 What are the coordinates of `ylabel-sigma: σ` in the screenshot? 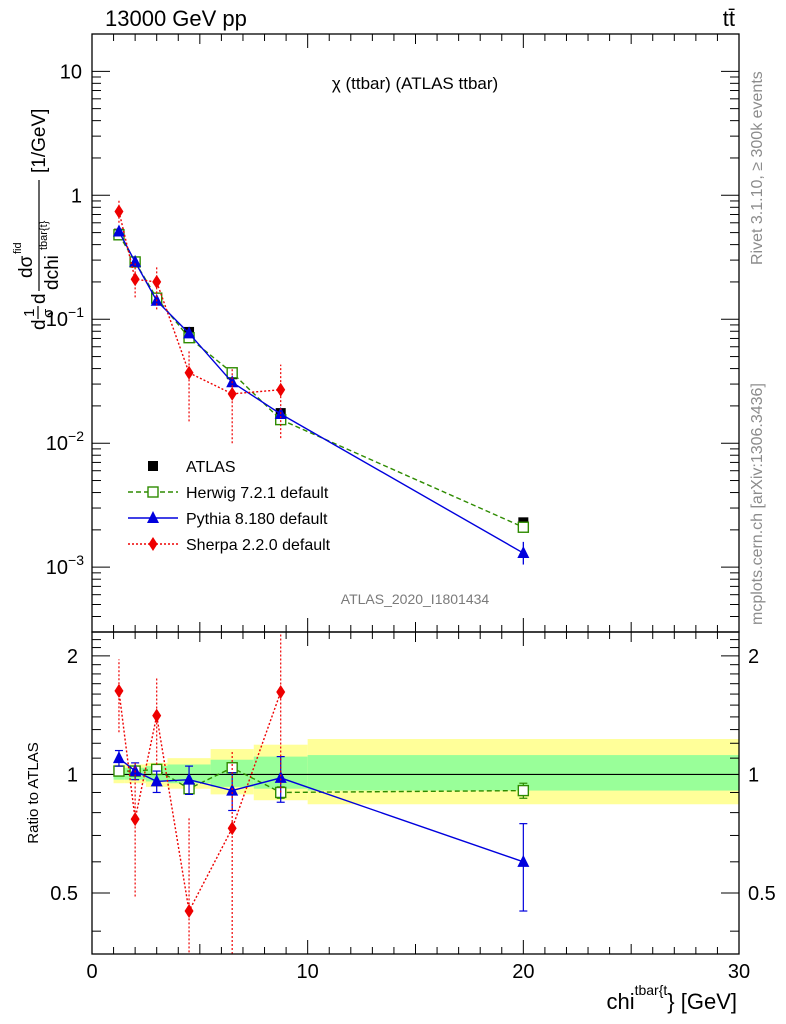 It's located at (48, 313).